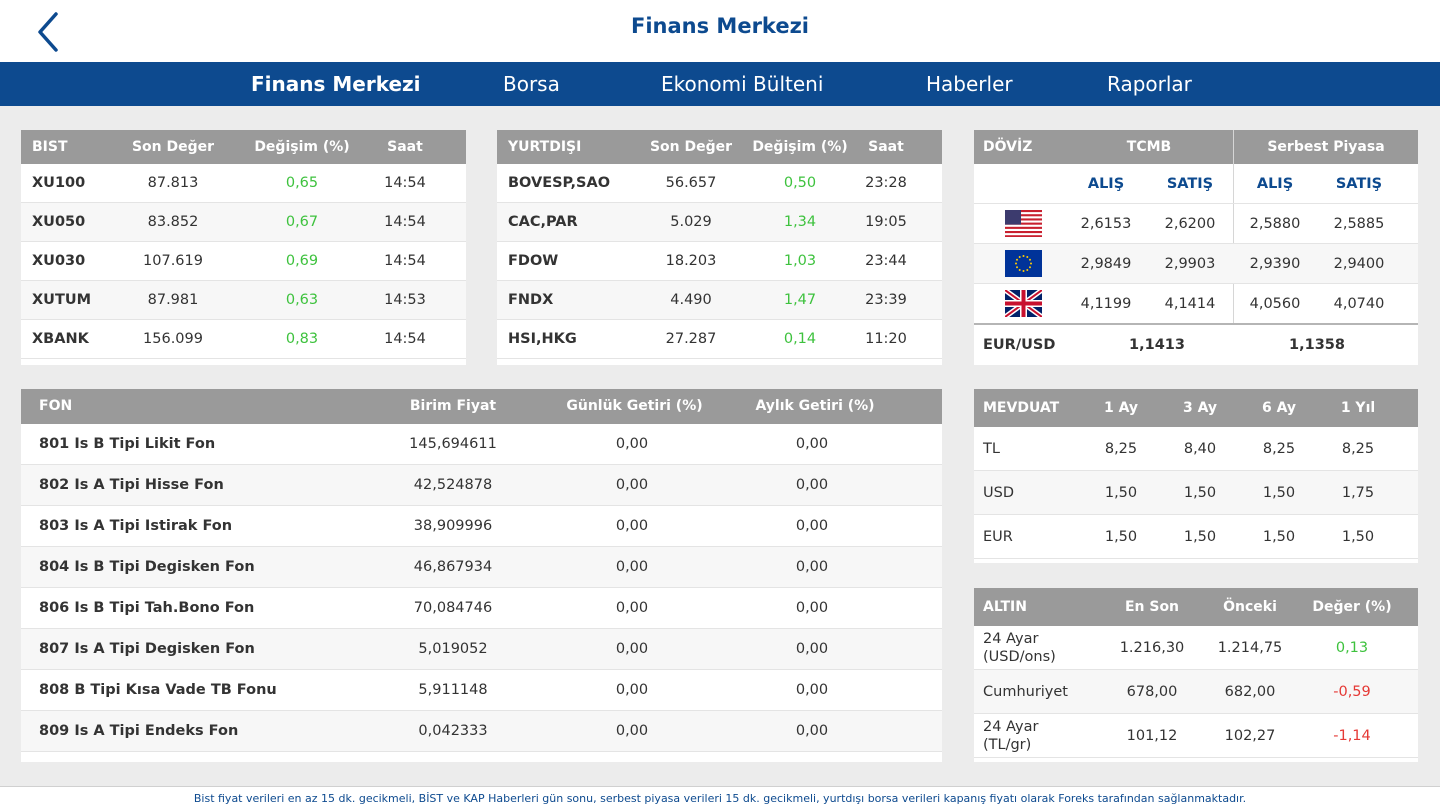 This screenshot has height=810, width=1440. I want to click on table-row: XU100 87.813 0,65 14:54, so click(243, 183).